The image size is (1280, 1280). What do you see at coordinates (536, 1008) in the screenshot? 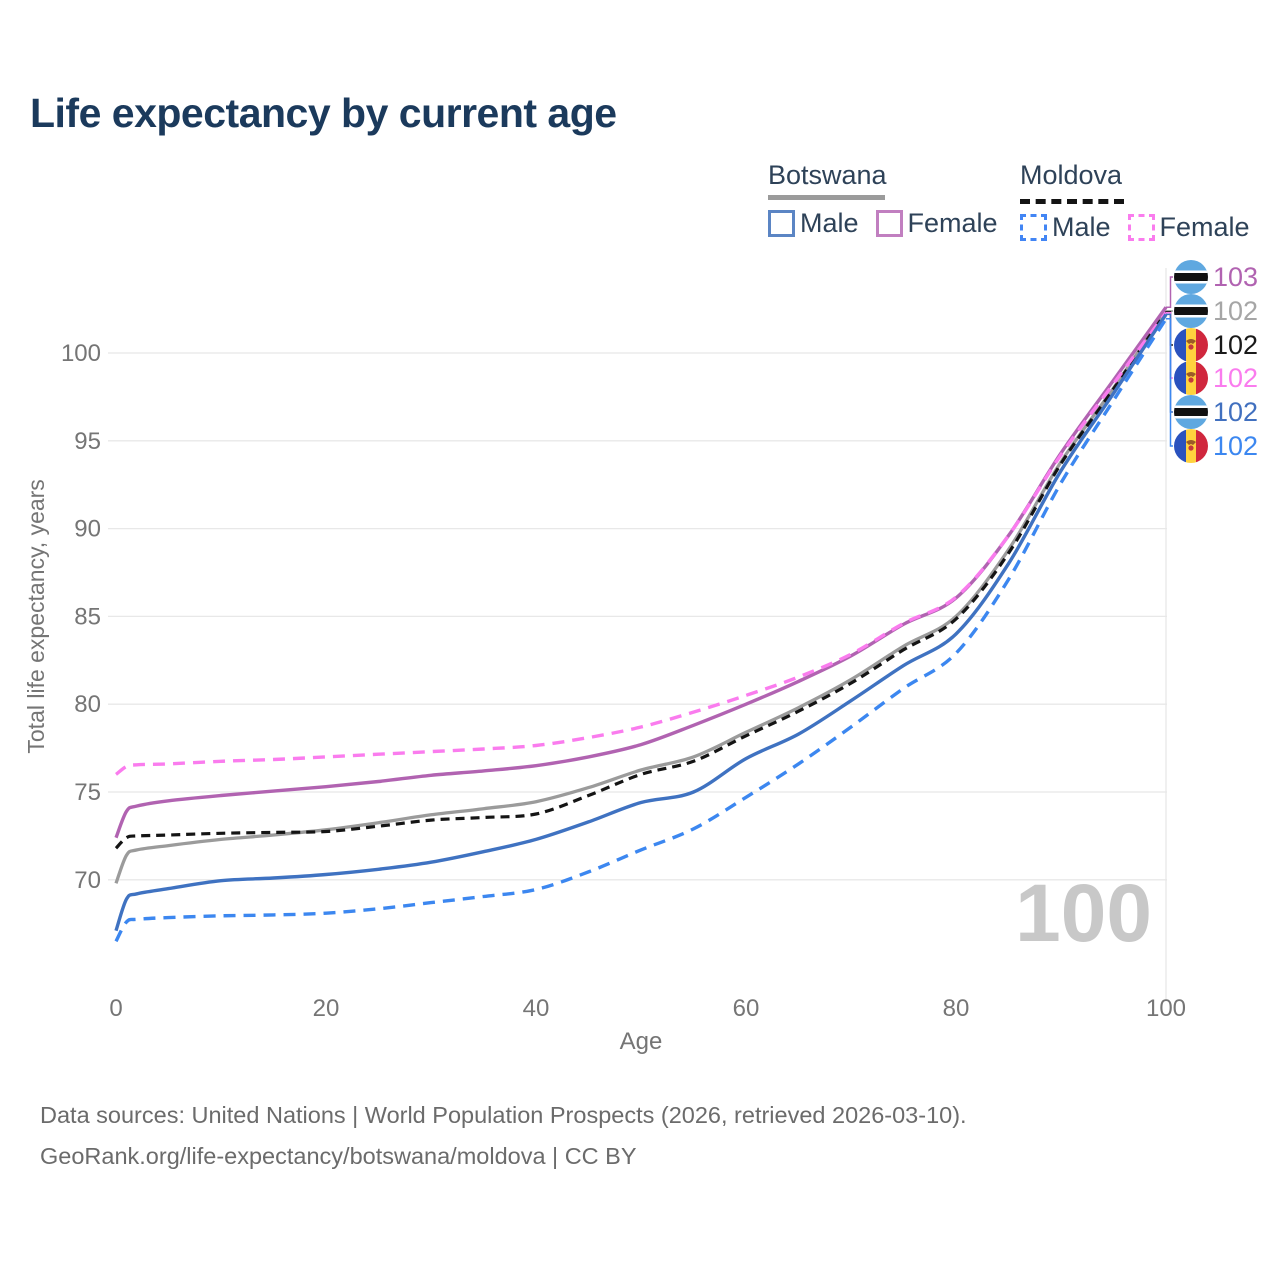
I see `x-tick-label: 40` at bounding box center [536, 1008].